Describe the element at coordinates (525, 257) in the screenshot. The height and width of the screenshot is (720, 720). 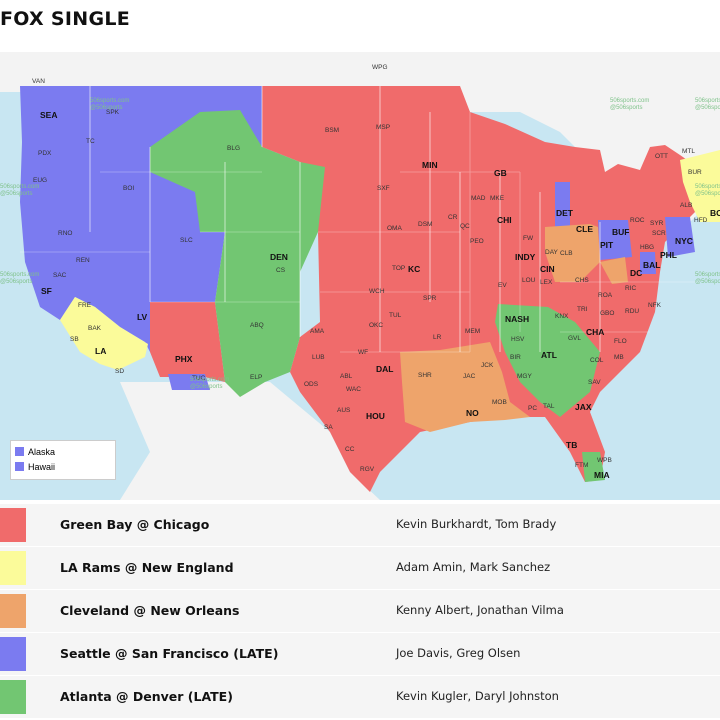
I see `map-label-indy: INDY` at that location.